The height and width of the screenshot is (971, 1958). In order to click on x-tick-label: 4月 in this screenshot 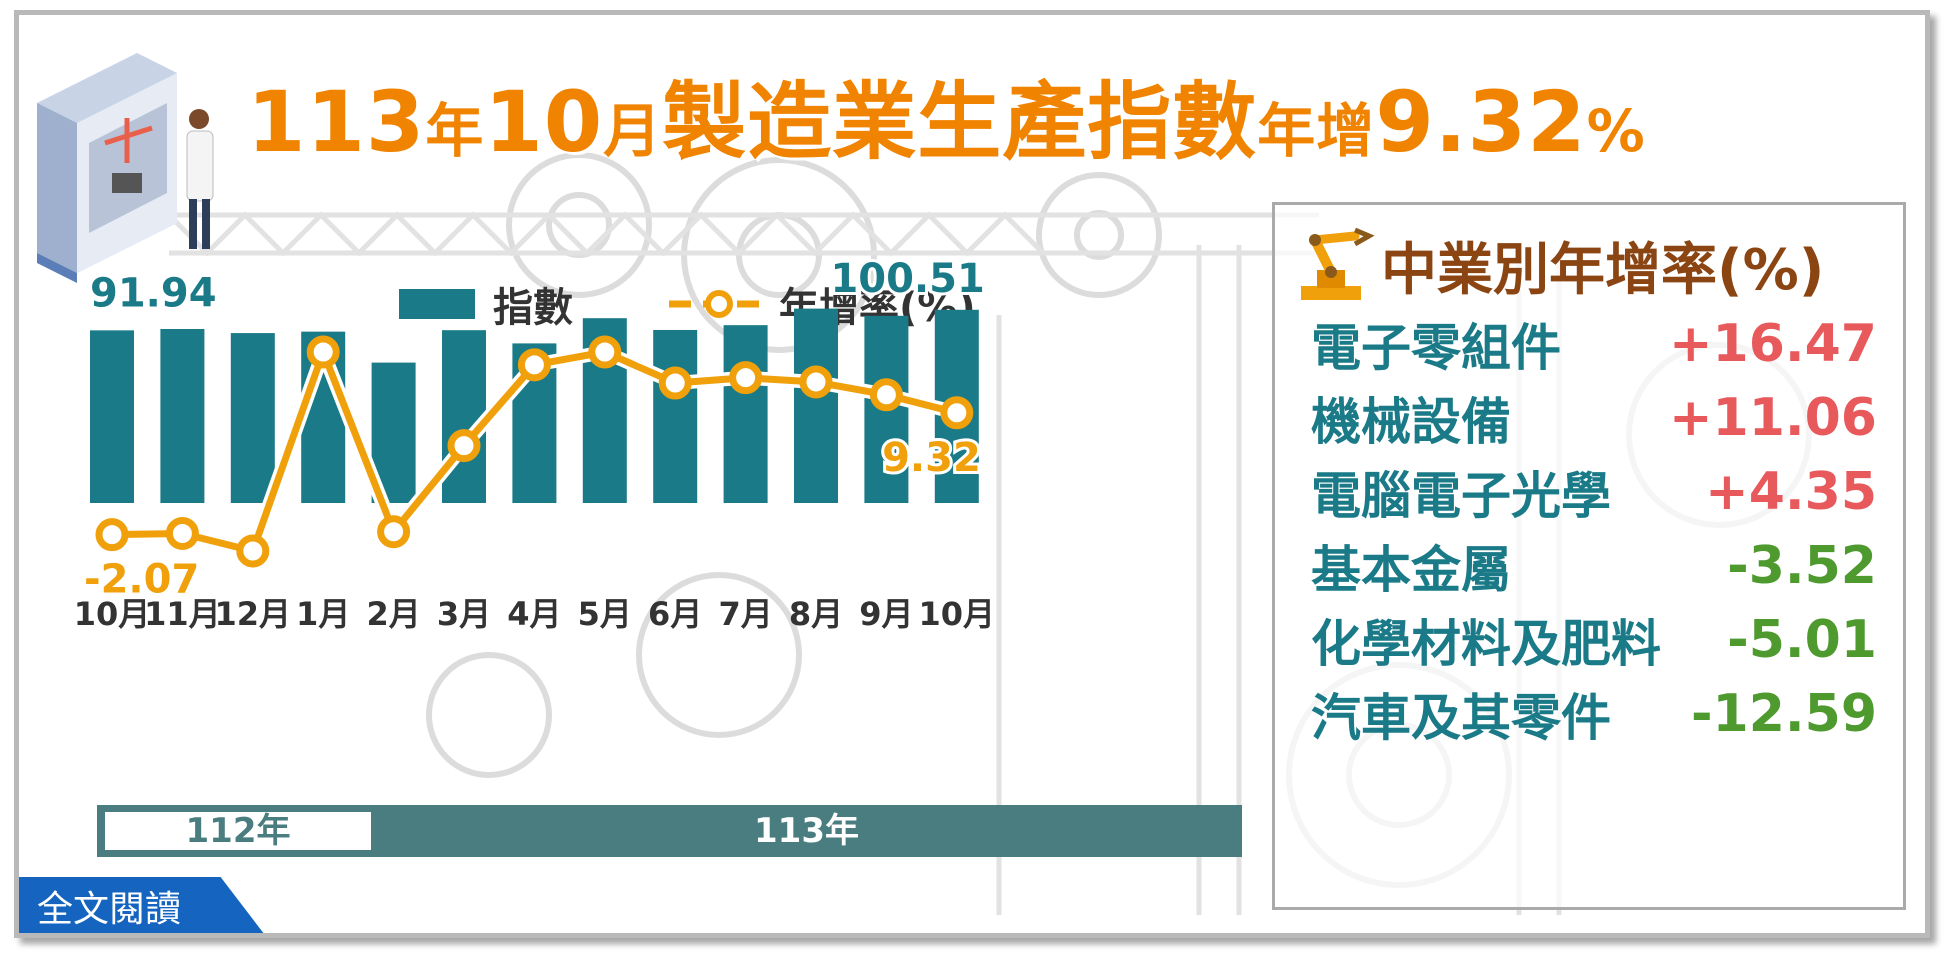, I will do `click(534, 614)`.